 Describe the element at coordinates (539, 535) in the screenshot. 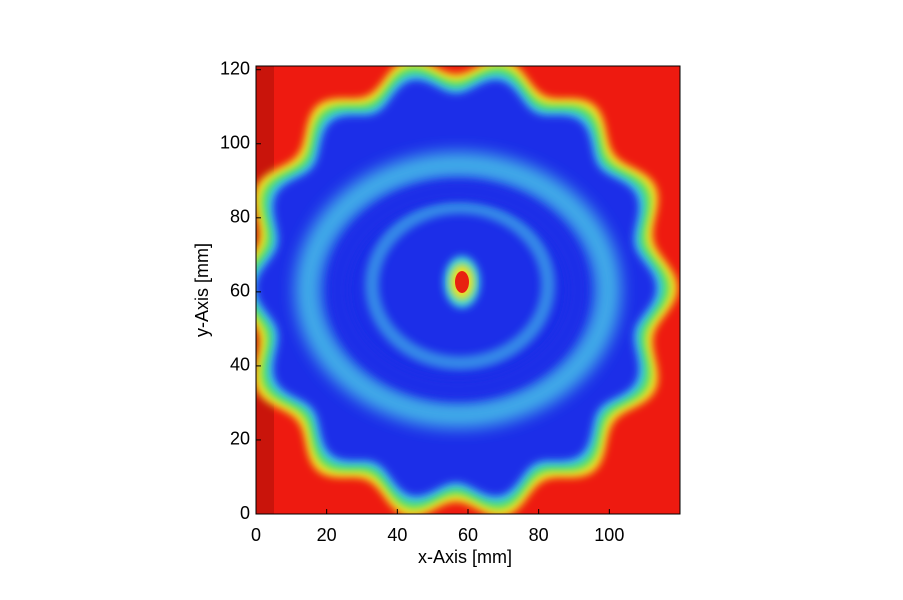

I see `x-tick-label: 80` at that location.